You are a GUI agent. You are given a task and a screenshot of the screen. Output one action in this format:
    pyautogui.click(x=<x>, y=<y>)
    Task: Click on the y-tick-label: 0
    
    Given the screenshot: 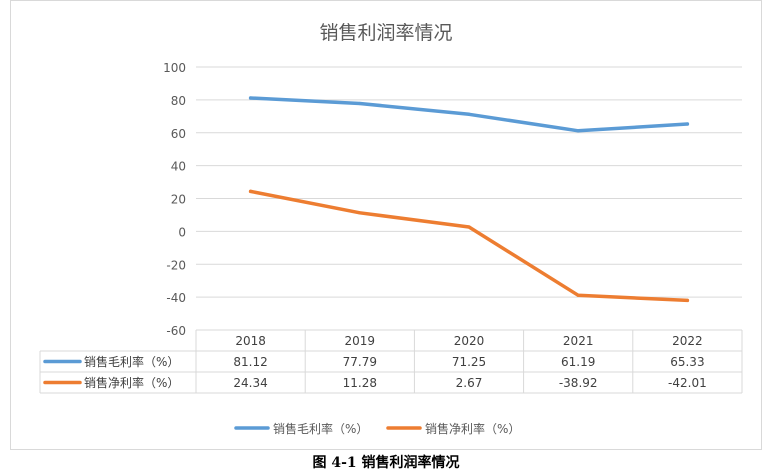 What is the action you would take?
    pyautogui.click(x=182, y=232)
    